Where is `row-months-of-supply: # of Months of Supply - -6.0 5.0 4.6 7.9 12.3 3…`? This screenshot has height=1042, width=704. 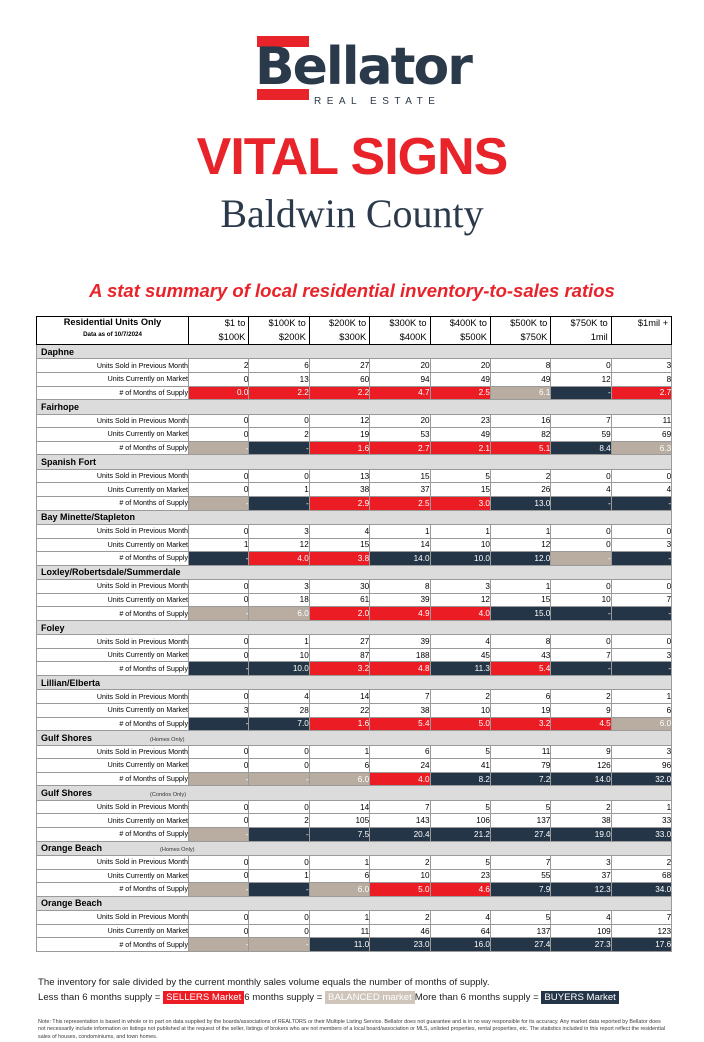
row-months-of-supply: # of Months of Supply - -6.0 5.0 4.6 7.9 12.3 3… is located at coordinates (354, 889).